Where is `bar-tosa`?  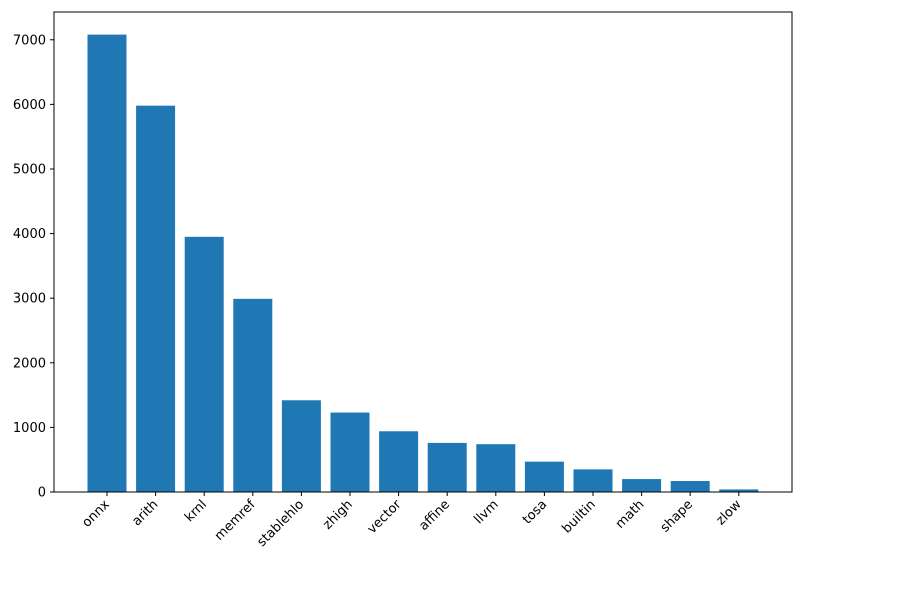 bar-tosa is located at coordinates (544, 476).